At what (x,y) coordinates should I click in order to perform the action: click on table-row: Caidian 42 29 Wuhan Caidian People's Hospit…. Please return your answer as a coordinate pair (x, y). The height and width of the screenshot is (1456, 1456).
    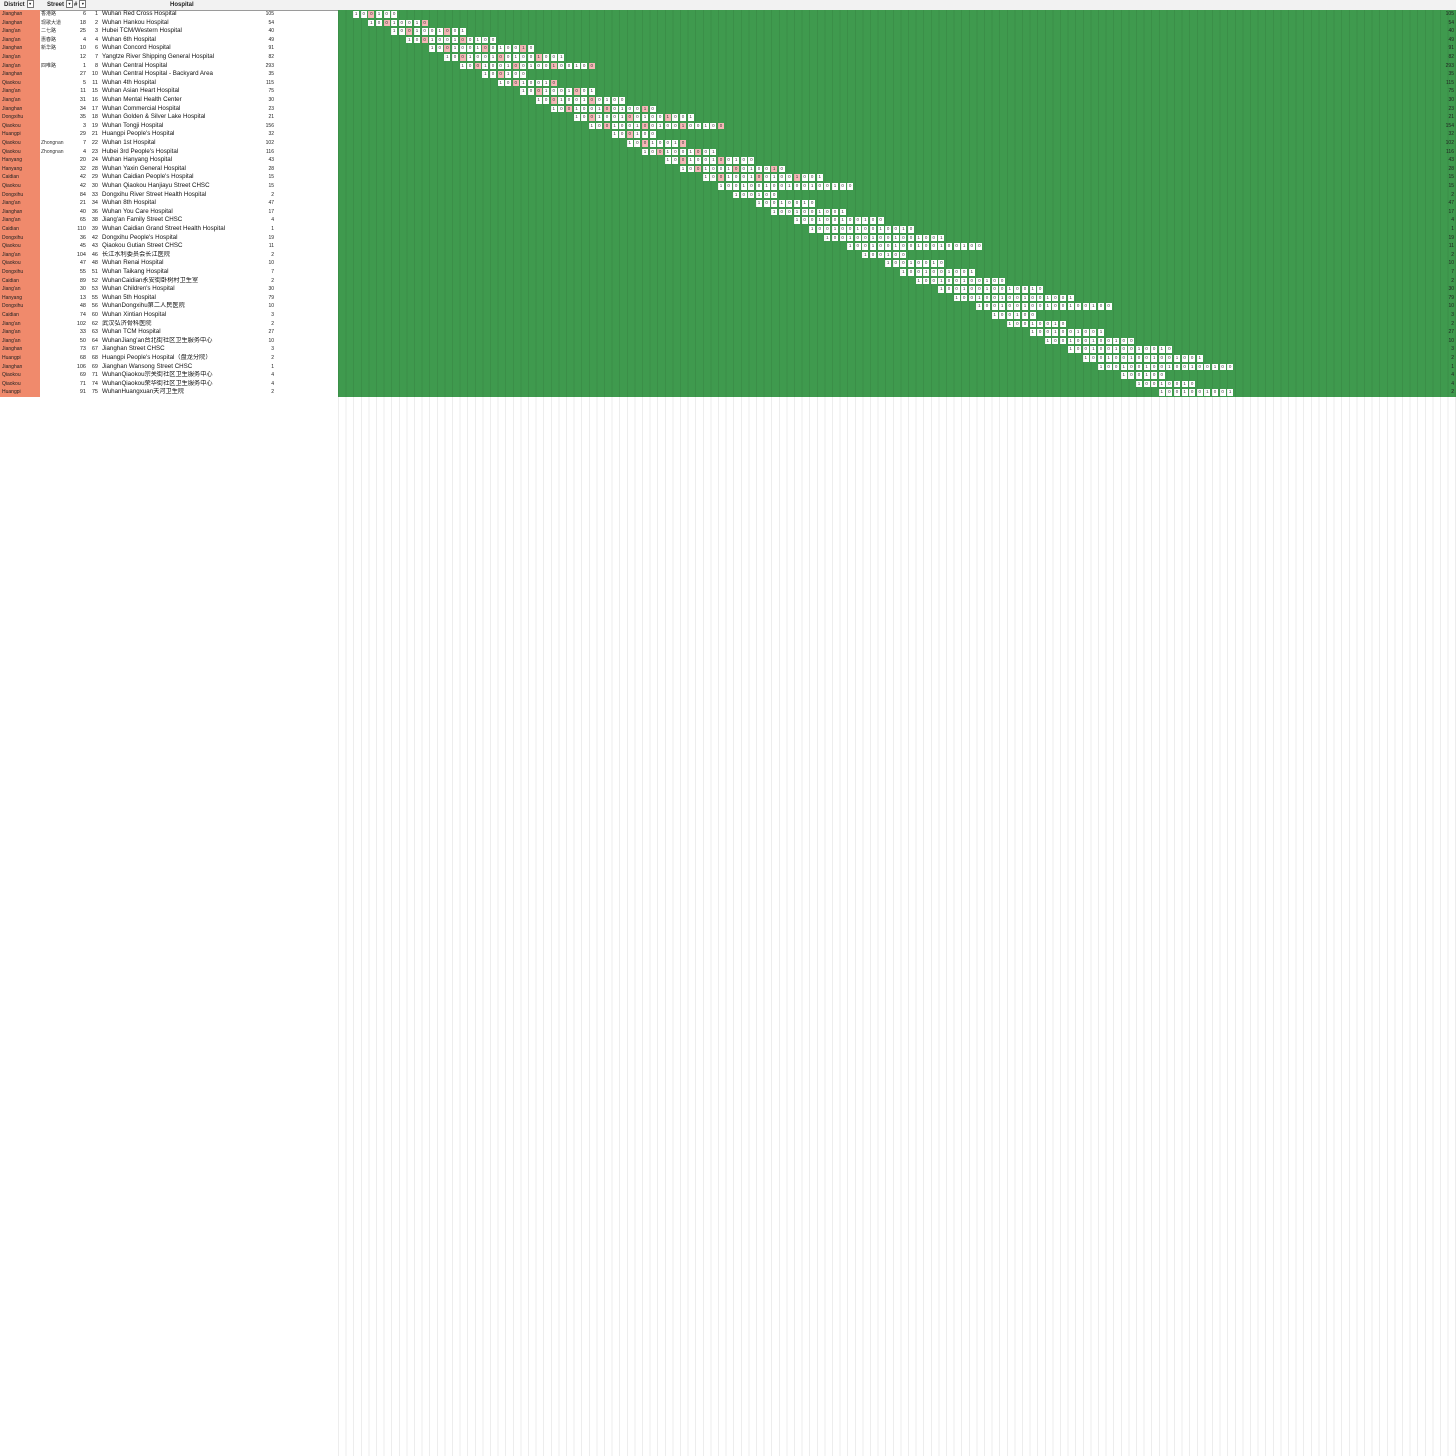
    Looking at the image, I should click on (728, 177).